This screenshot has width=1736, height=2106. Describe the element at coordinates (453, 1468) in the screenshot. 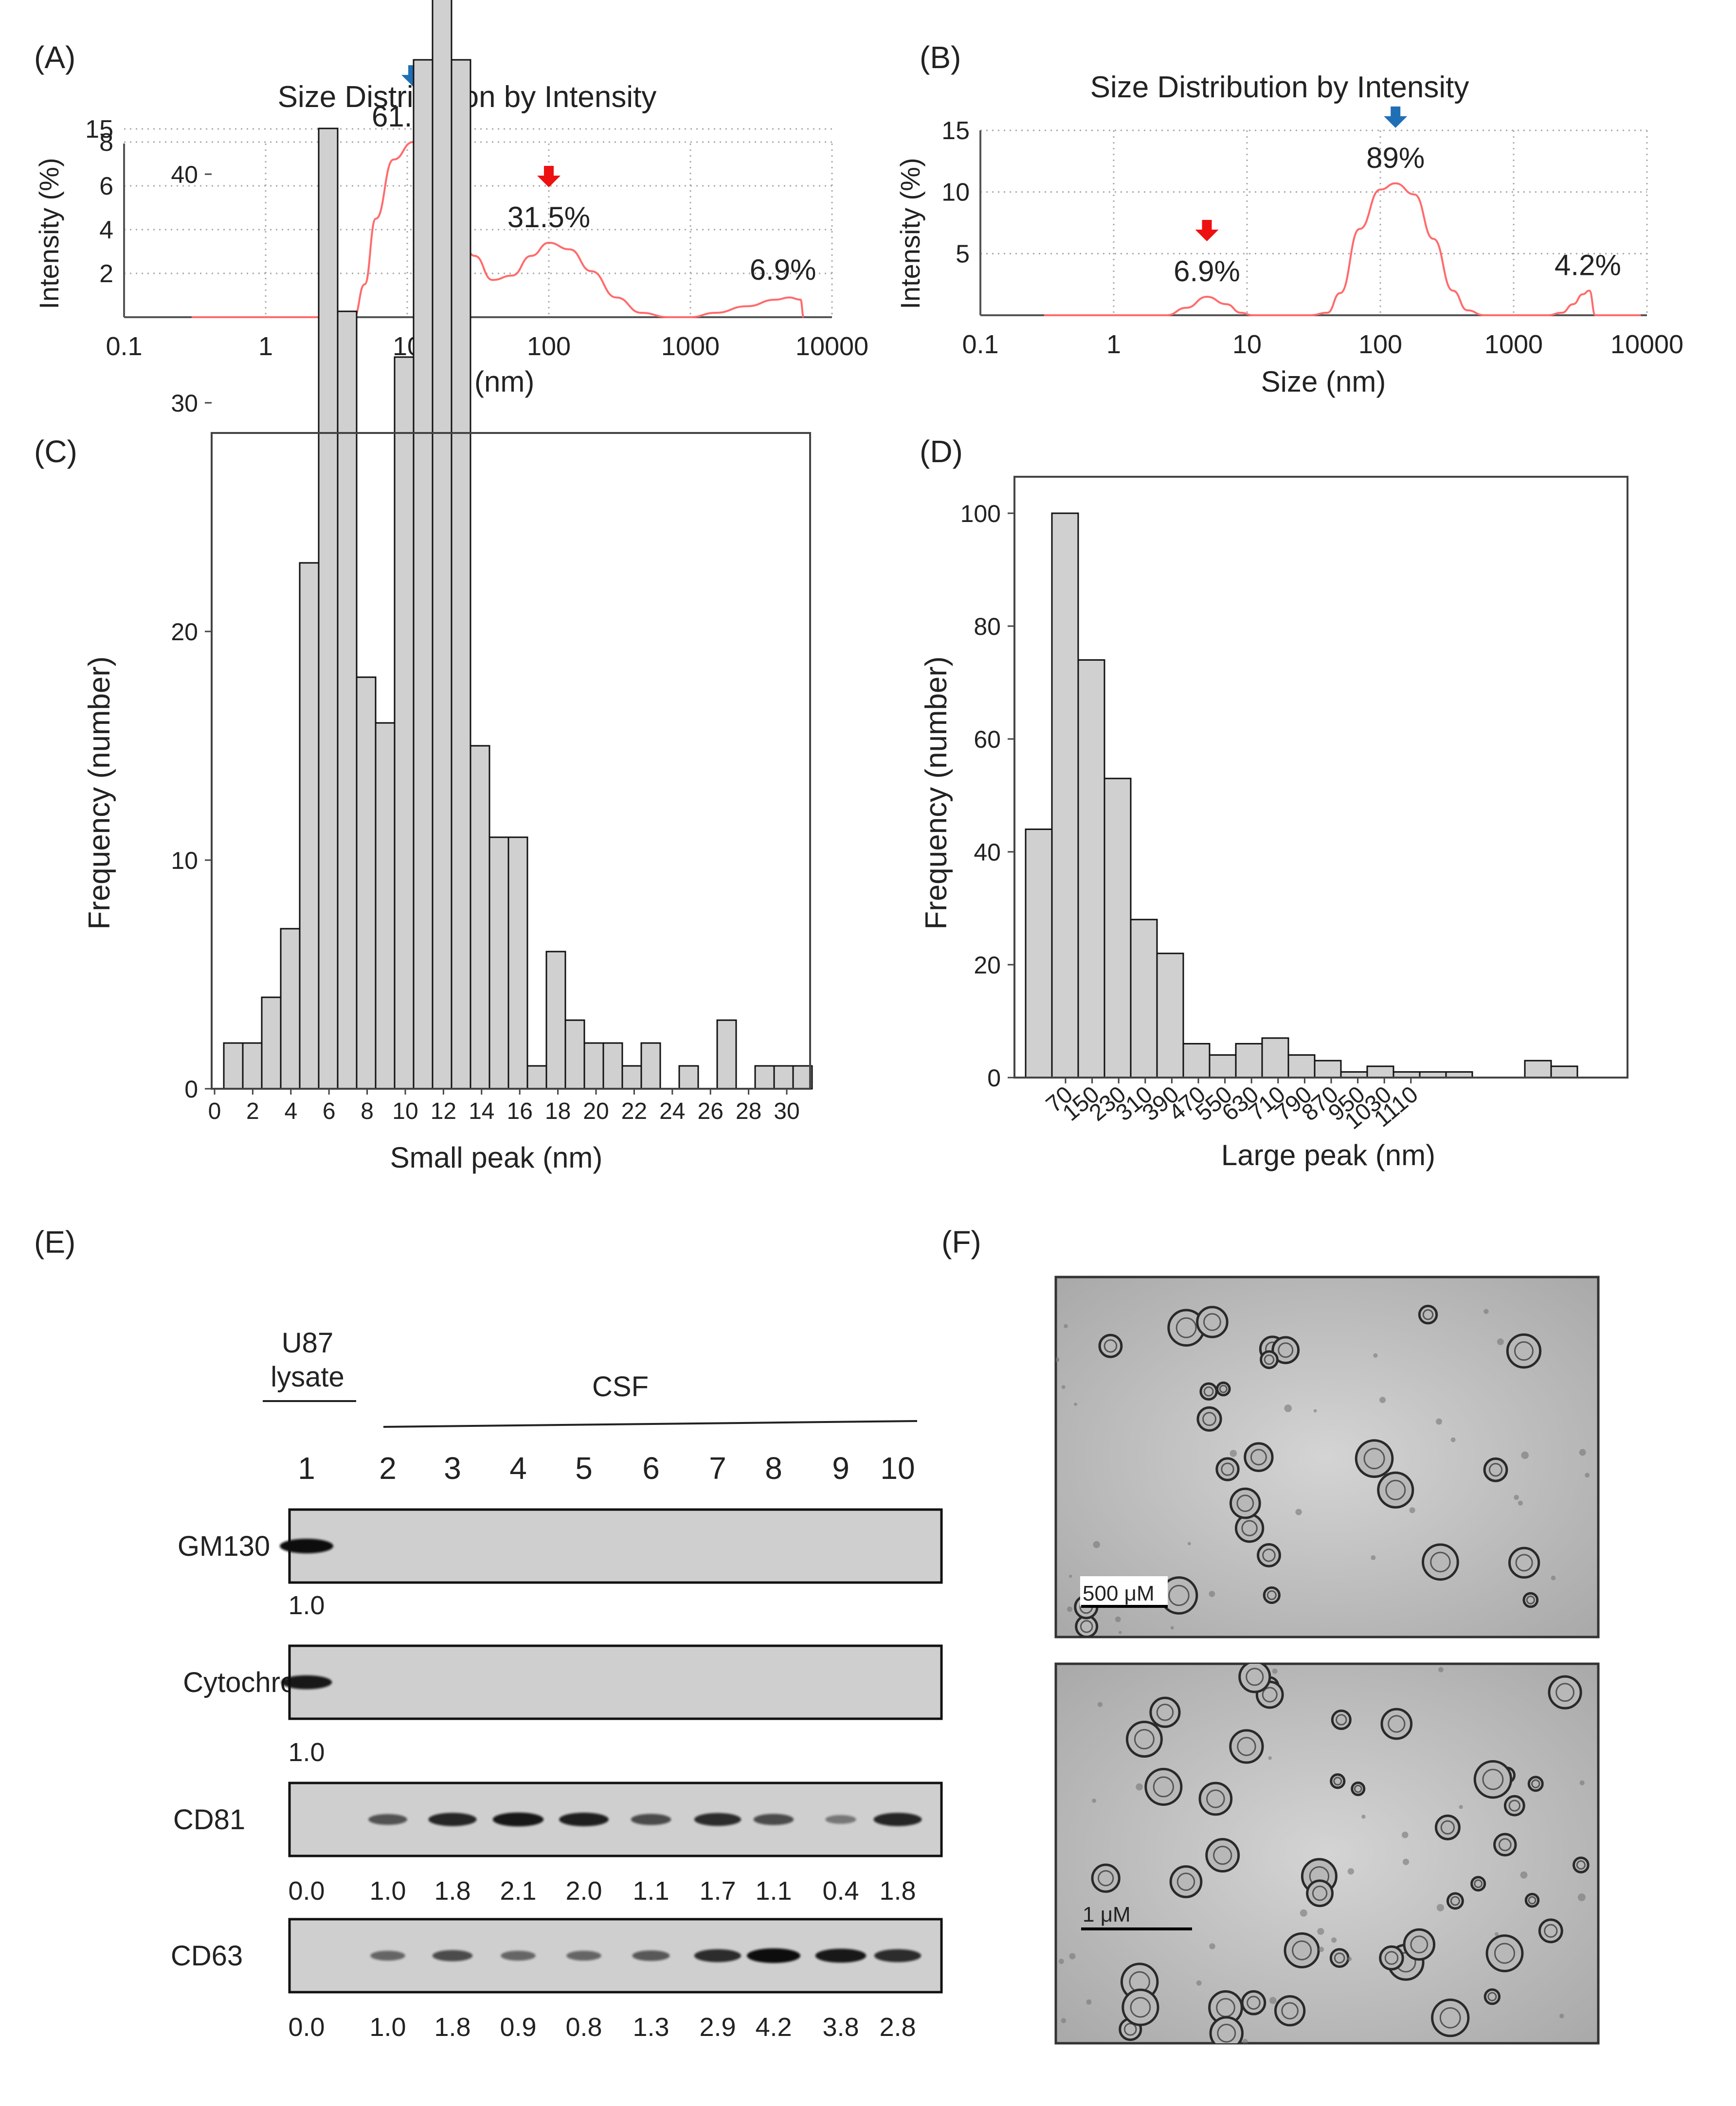

I see `lane-number: 3` at that location.